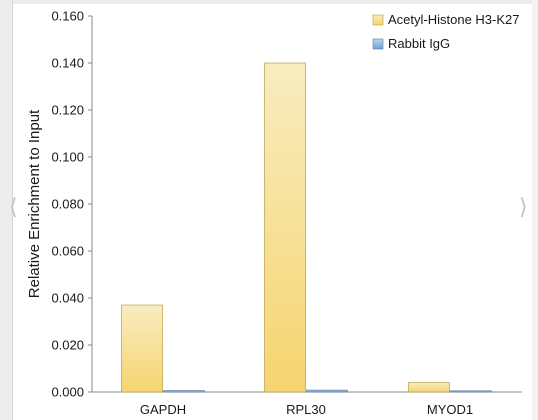 This screenshot has width=538, height=420. Describe the element at coordinates (67, 204) in the screenshot. I see `y-tick-label: 0.080` at that location.